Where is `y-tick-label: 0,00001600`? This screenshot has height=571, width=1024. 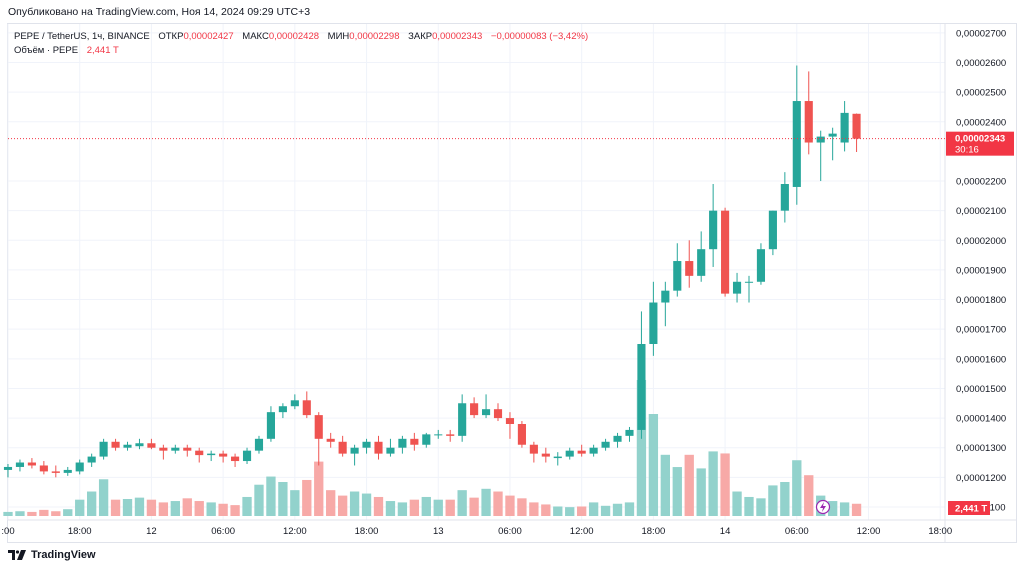
y-tick-label: 0,00001600 is located at coordinates (981, 359).